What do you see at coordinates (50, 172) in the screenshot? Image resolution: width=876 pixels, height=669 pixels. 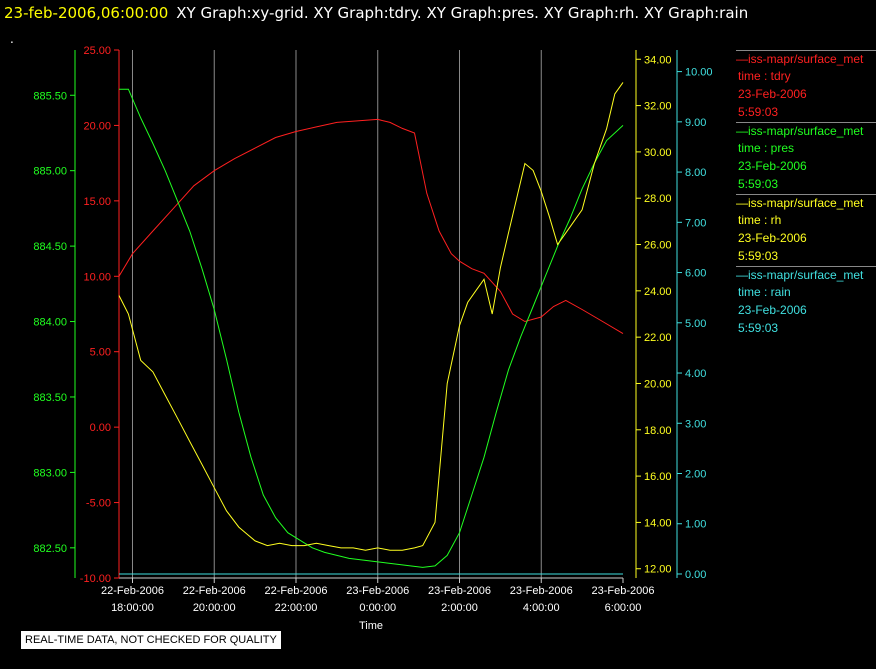 I see `pres-tick-label: 885.00` at bounding box center [50, 172].